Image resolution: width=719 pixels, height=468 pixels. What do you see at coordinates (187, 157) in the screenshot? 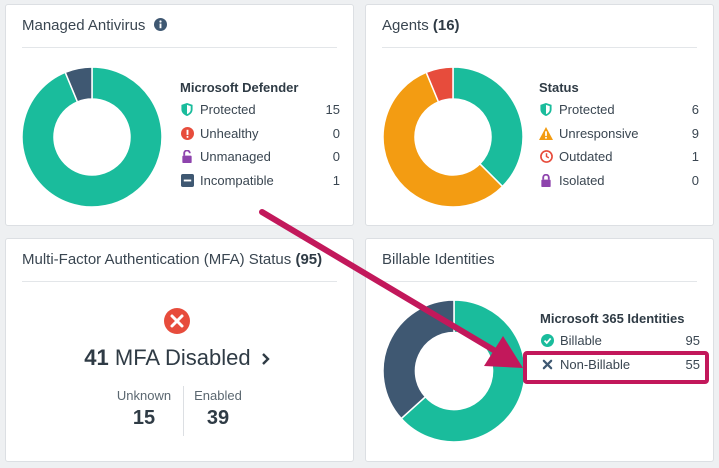
I see `unlock-icon` at bounding box center [187, 157].